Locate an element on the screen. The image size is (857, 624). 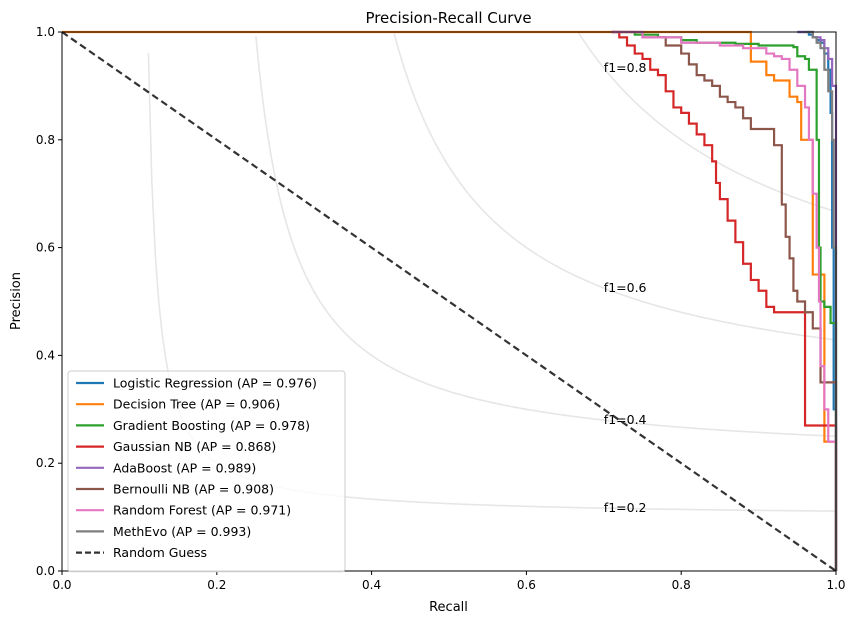
y-tick-label: 0.0 is located at coordinates (45, 571).